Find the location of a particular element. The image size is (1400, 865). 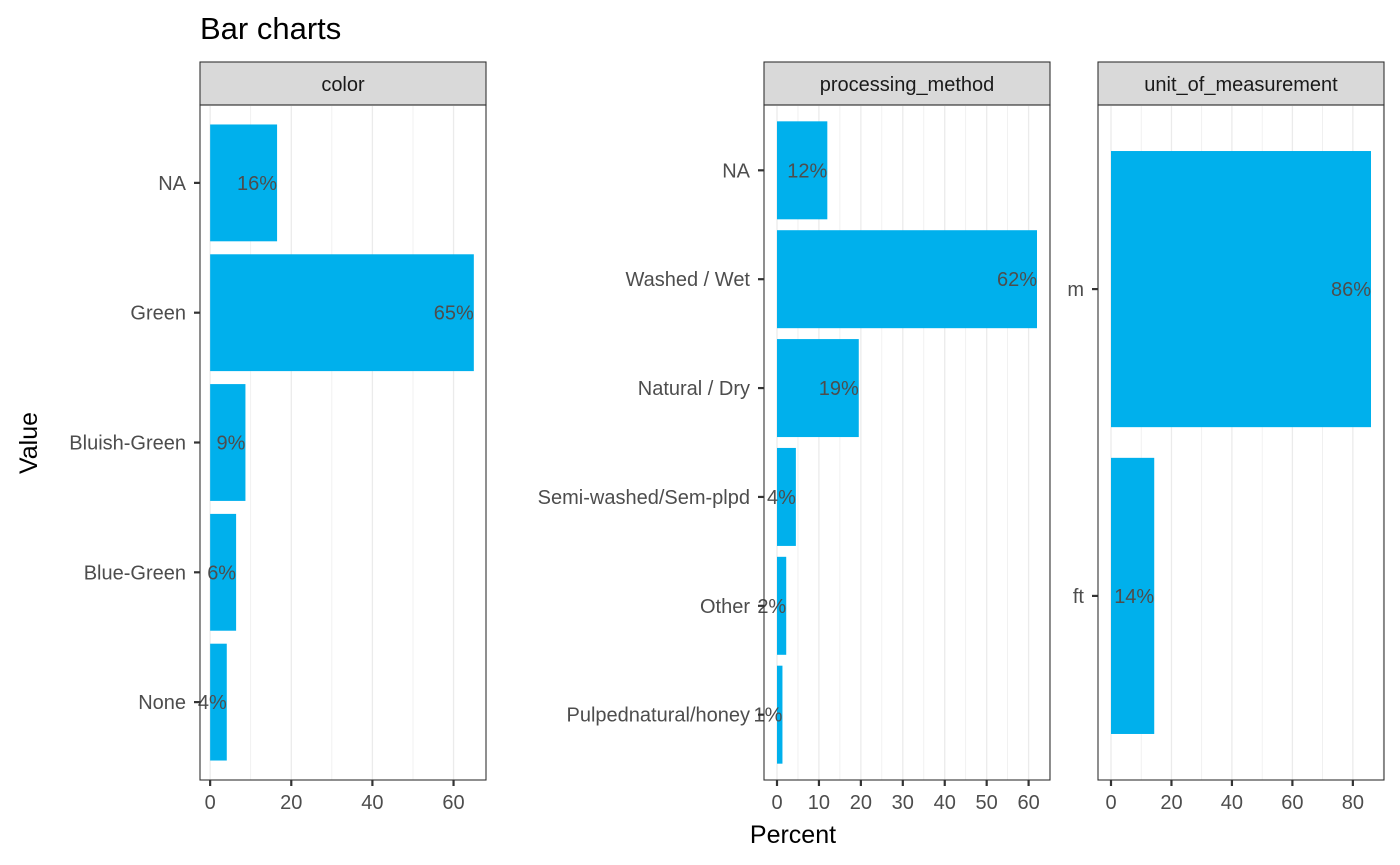

category-label: Natural / Dry is located at coordinates (694, 389).